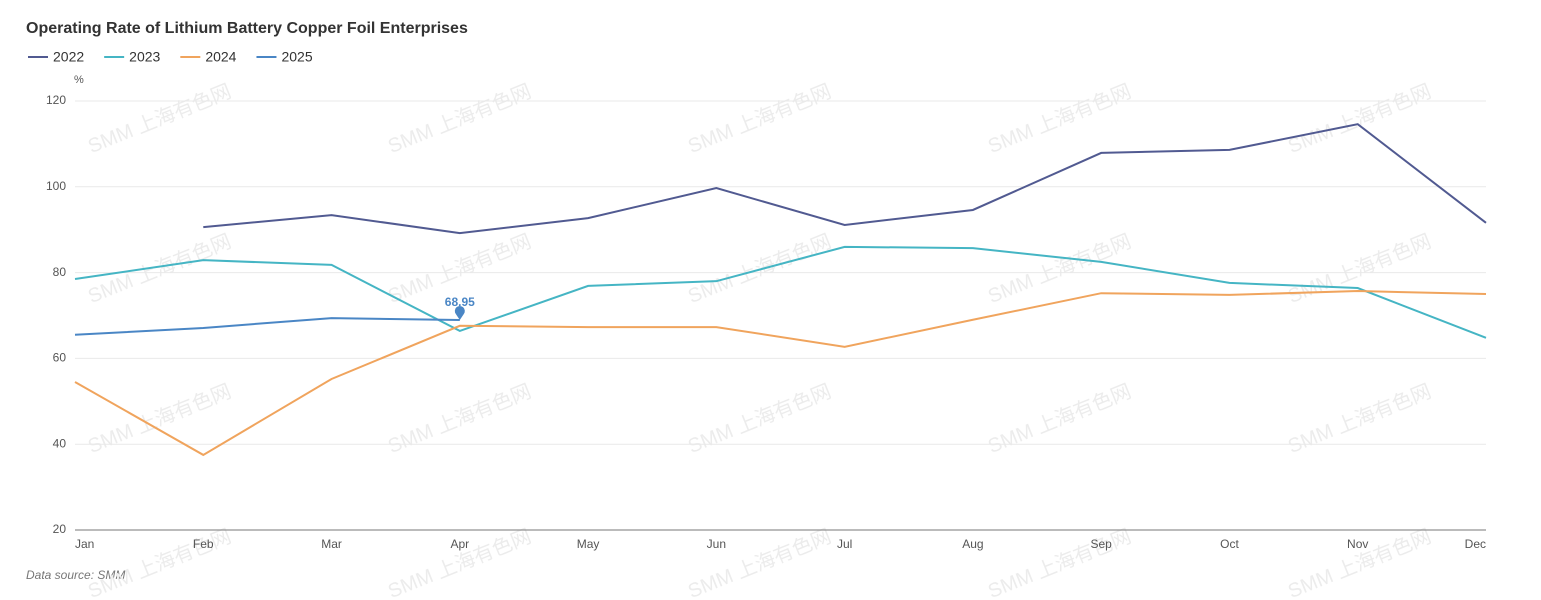  Describe the element at coordinates (716, 544) in the screenshot. I see `x-tick-label: Jun` at that location.